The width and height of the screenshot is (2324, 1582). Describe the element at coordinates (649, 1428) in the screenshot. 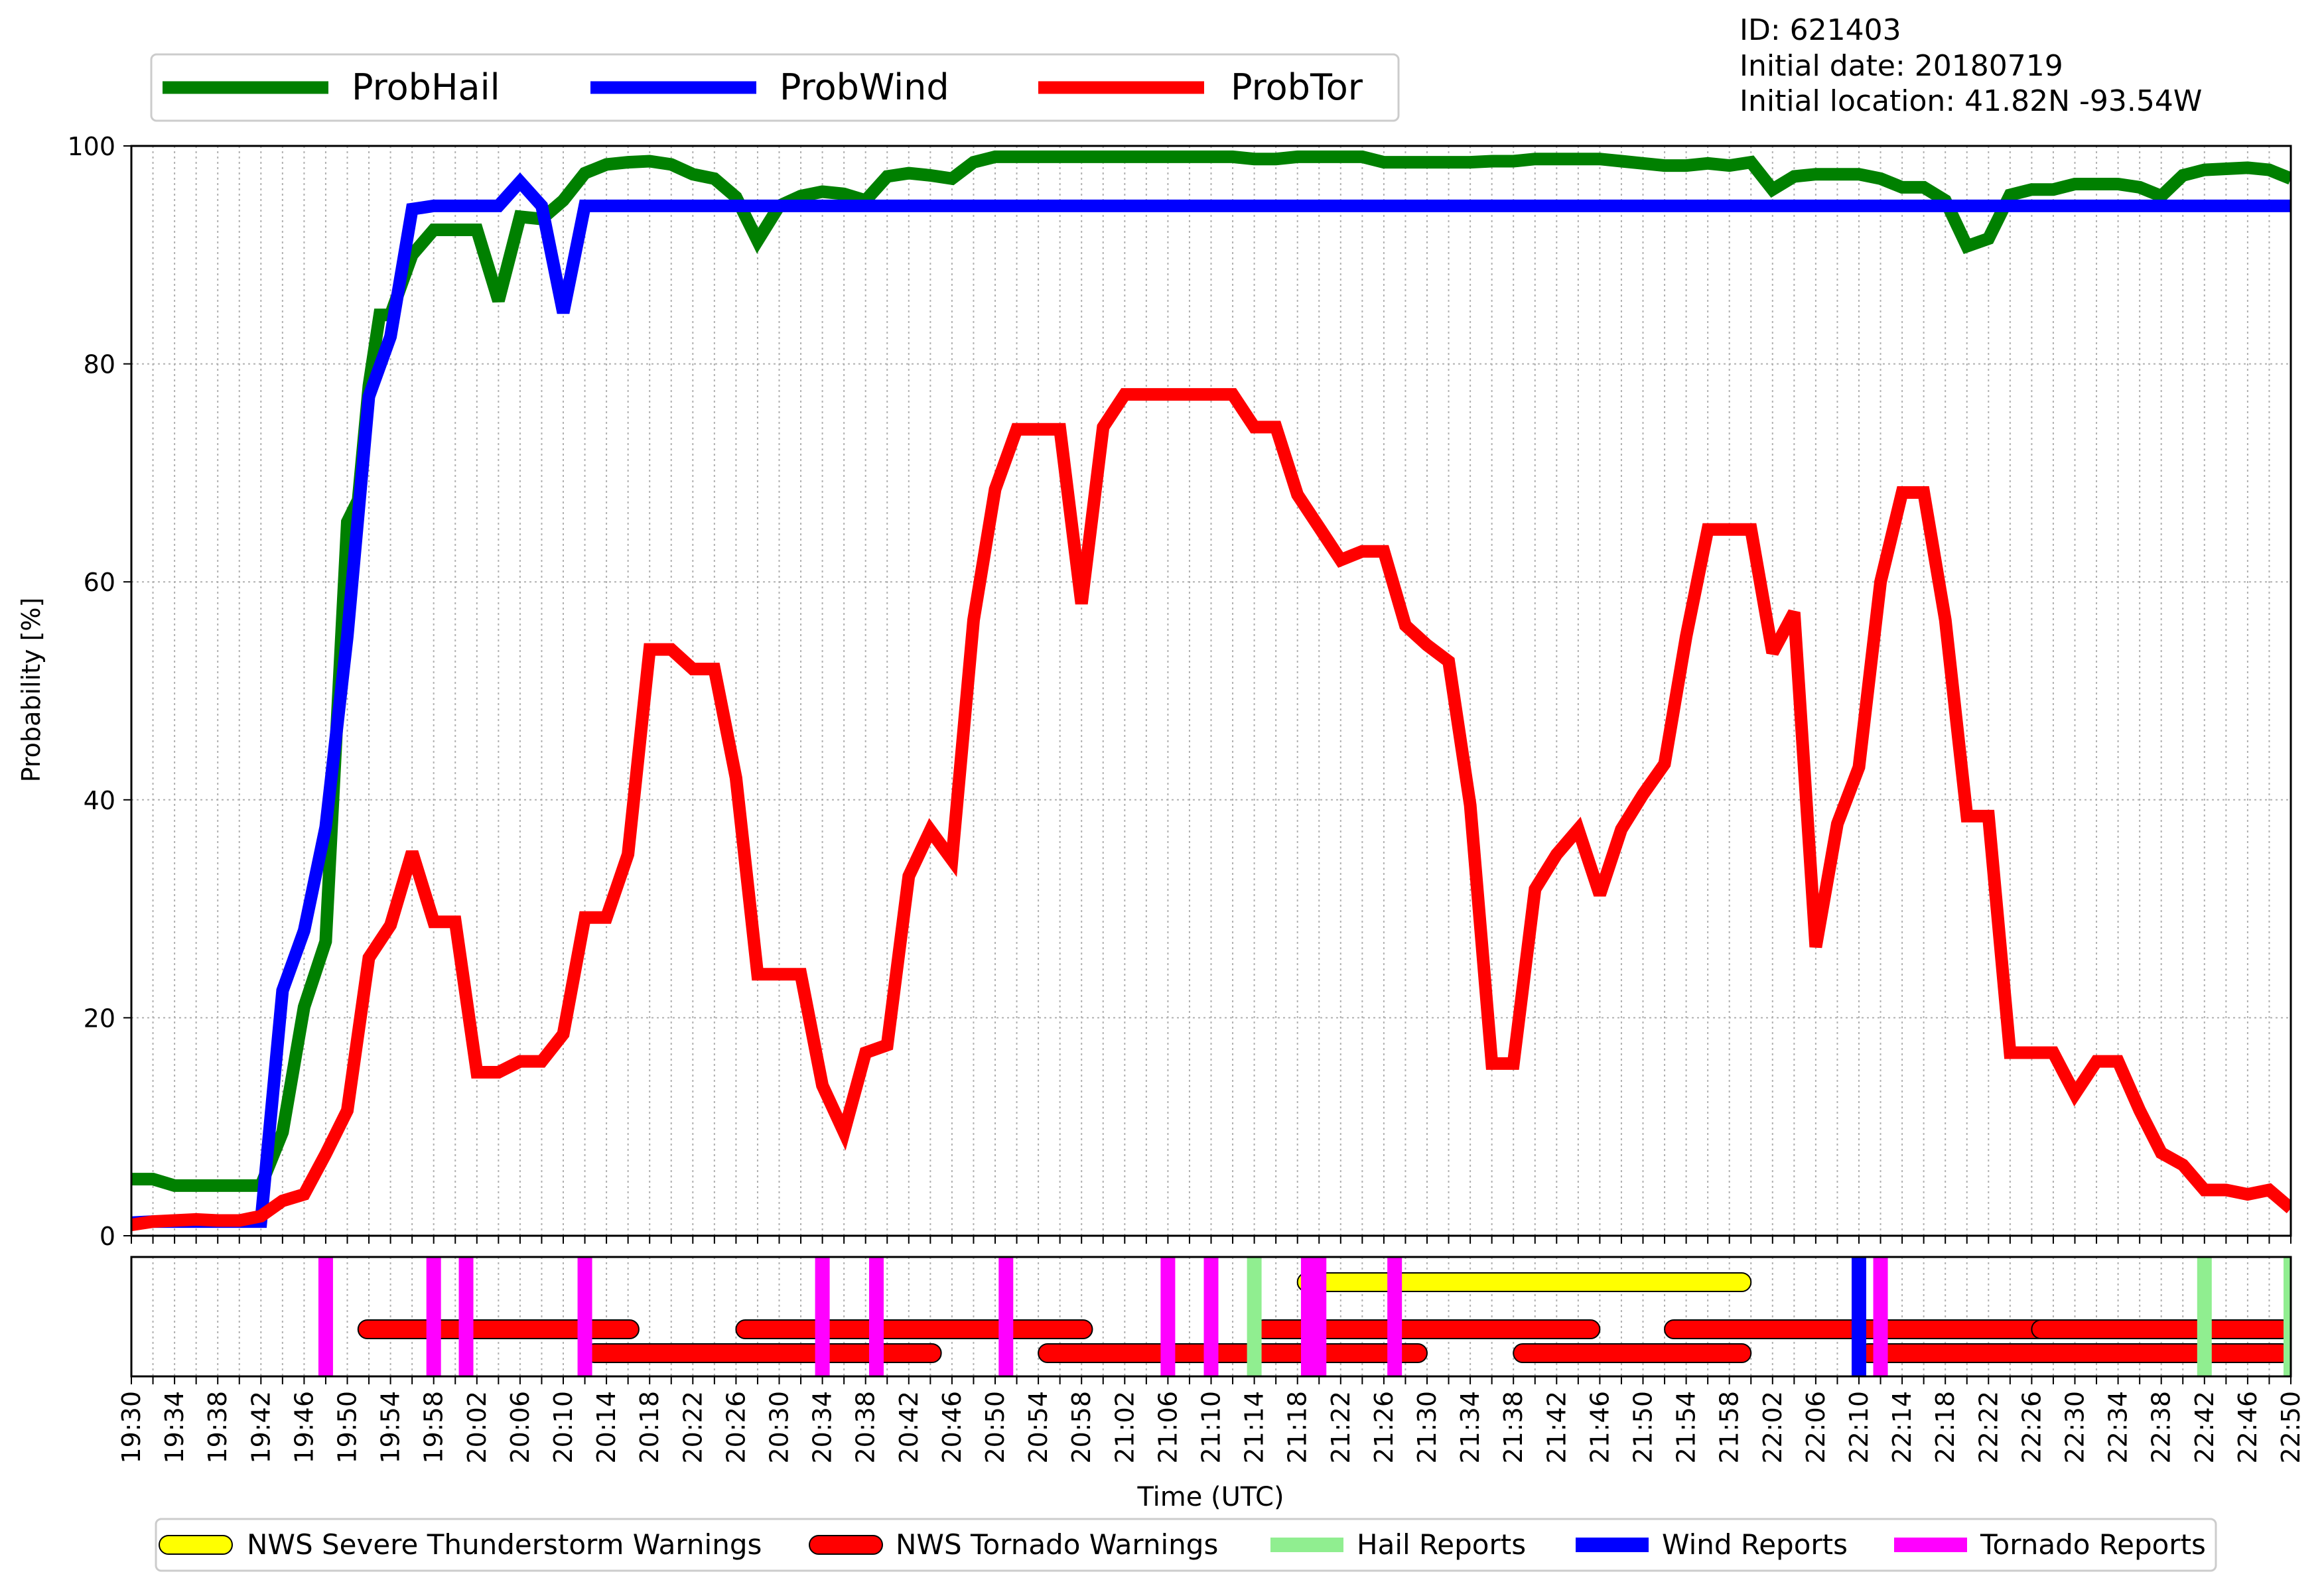

I see `x-tick-label: 20:18` at that location.